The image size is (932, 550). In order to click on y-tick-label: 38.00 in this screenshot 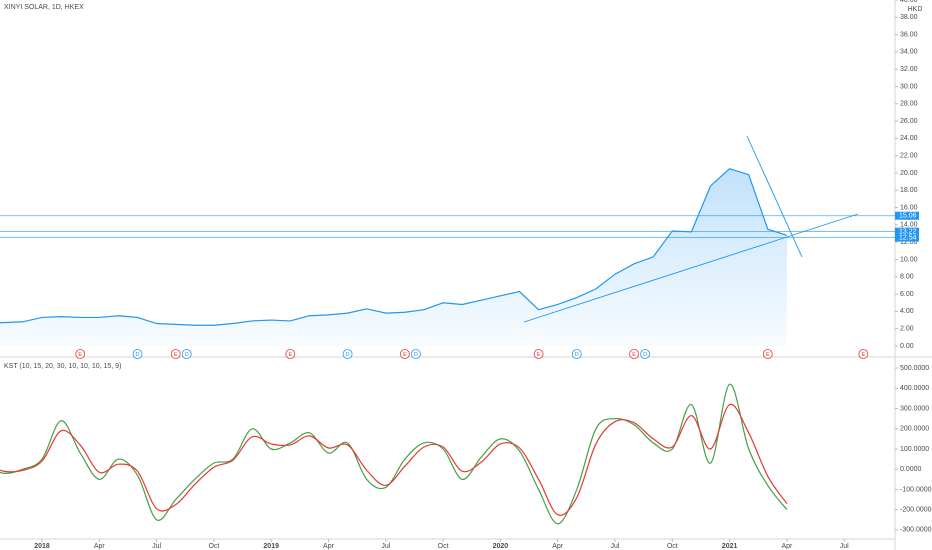, I will do `click(909, 17)`.